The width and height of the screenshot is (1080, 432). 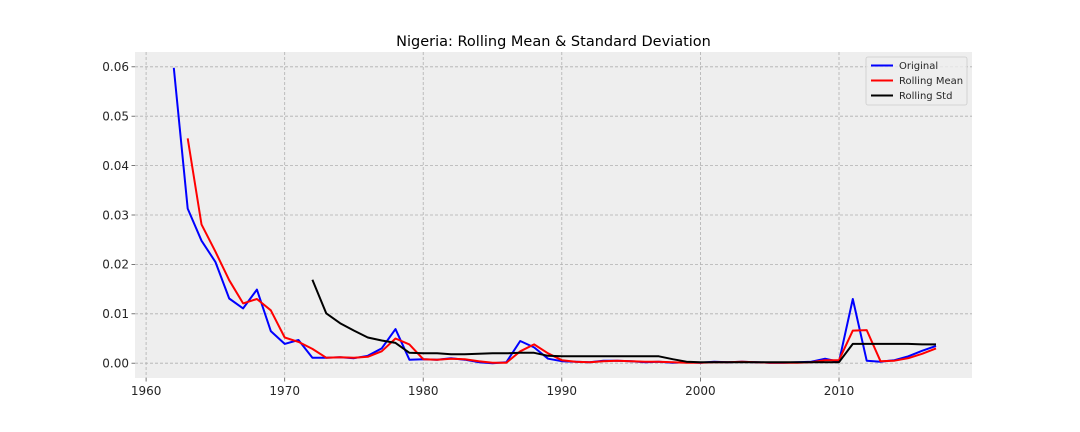 What do you see at coordinates (700, 391) in the screenshot?
I see `x-tick-label: 2000` at bounding box center [700, 391].